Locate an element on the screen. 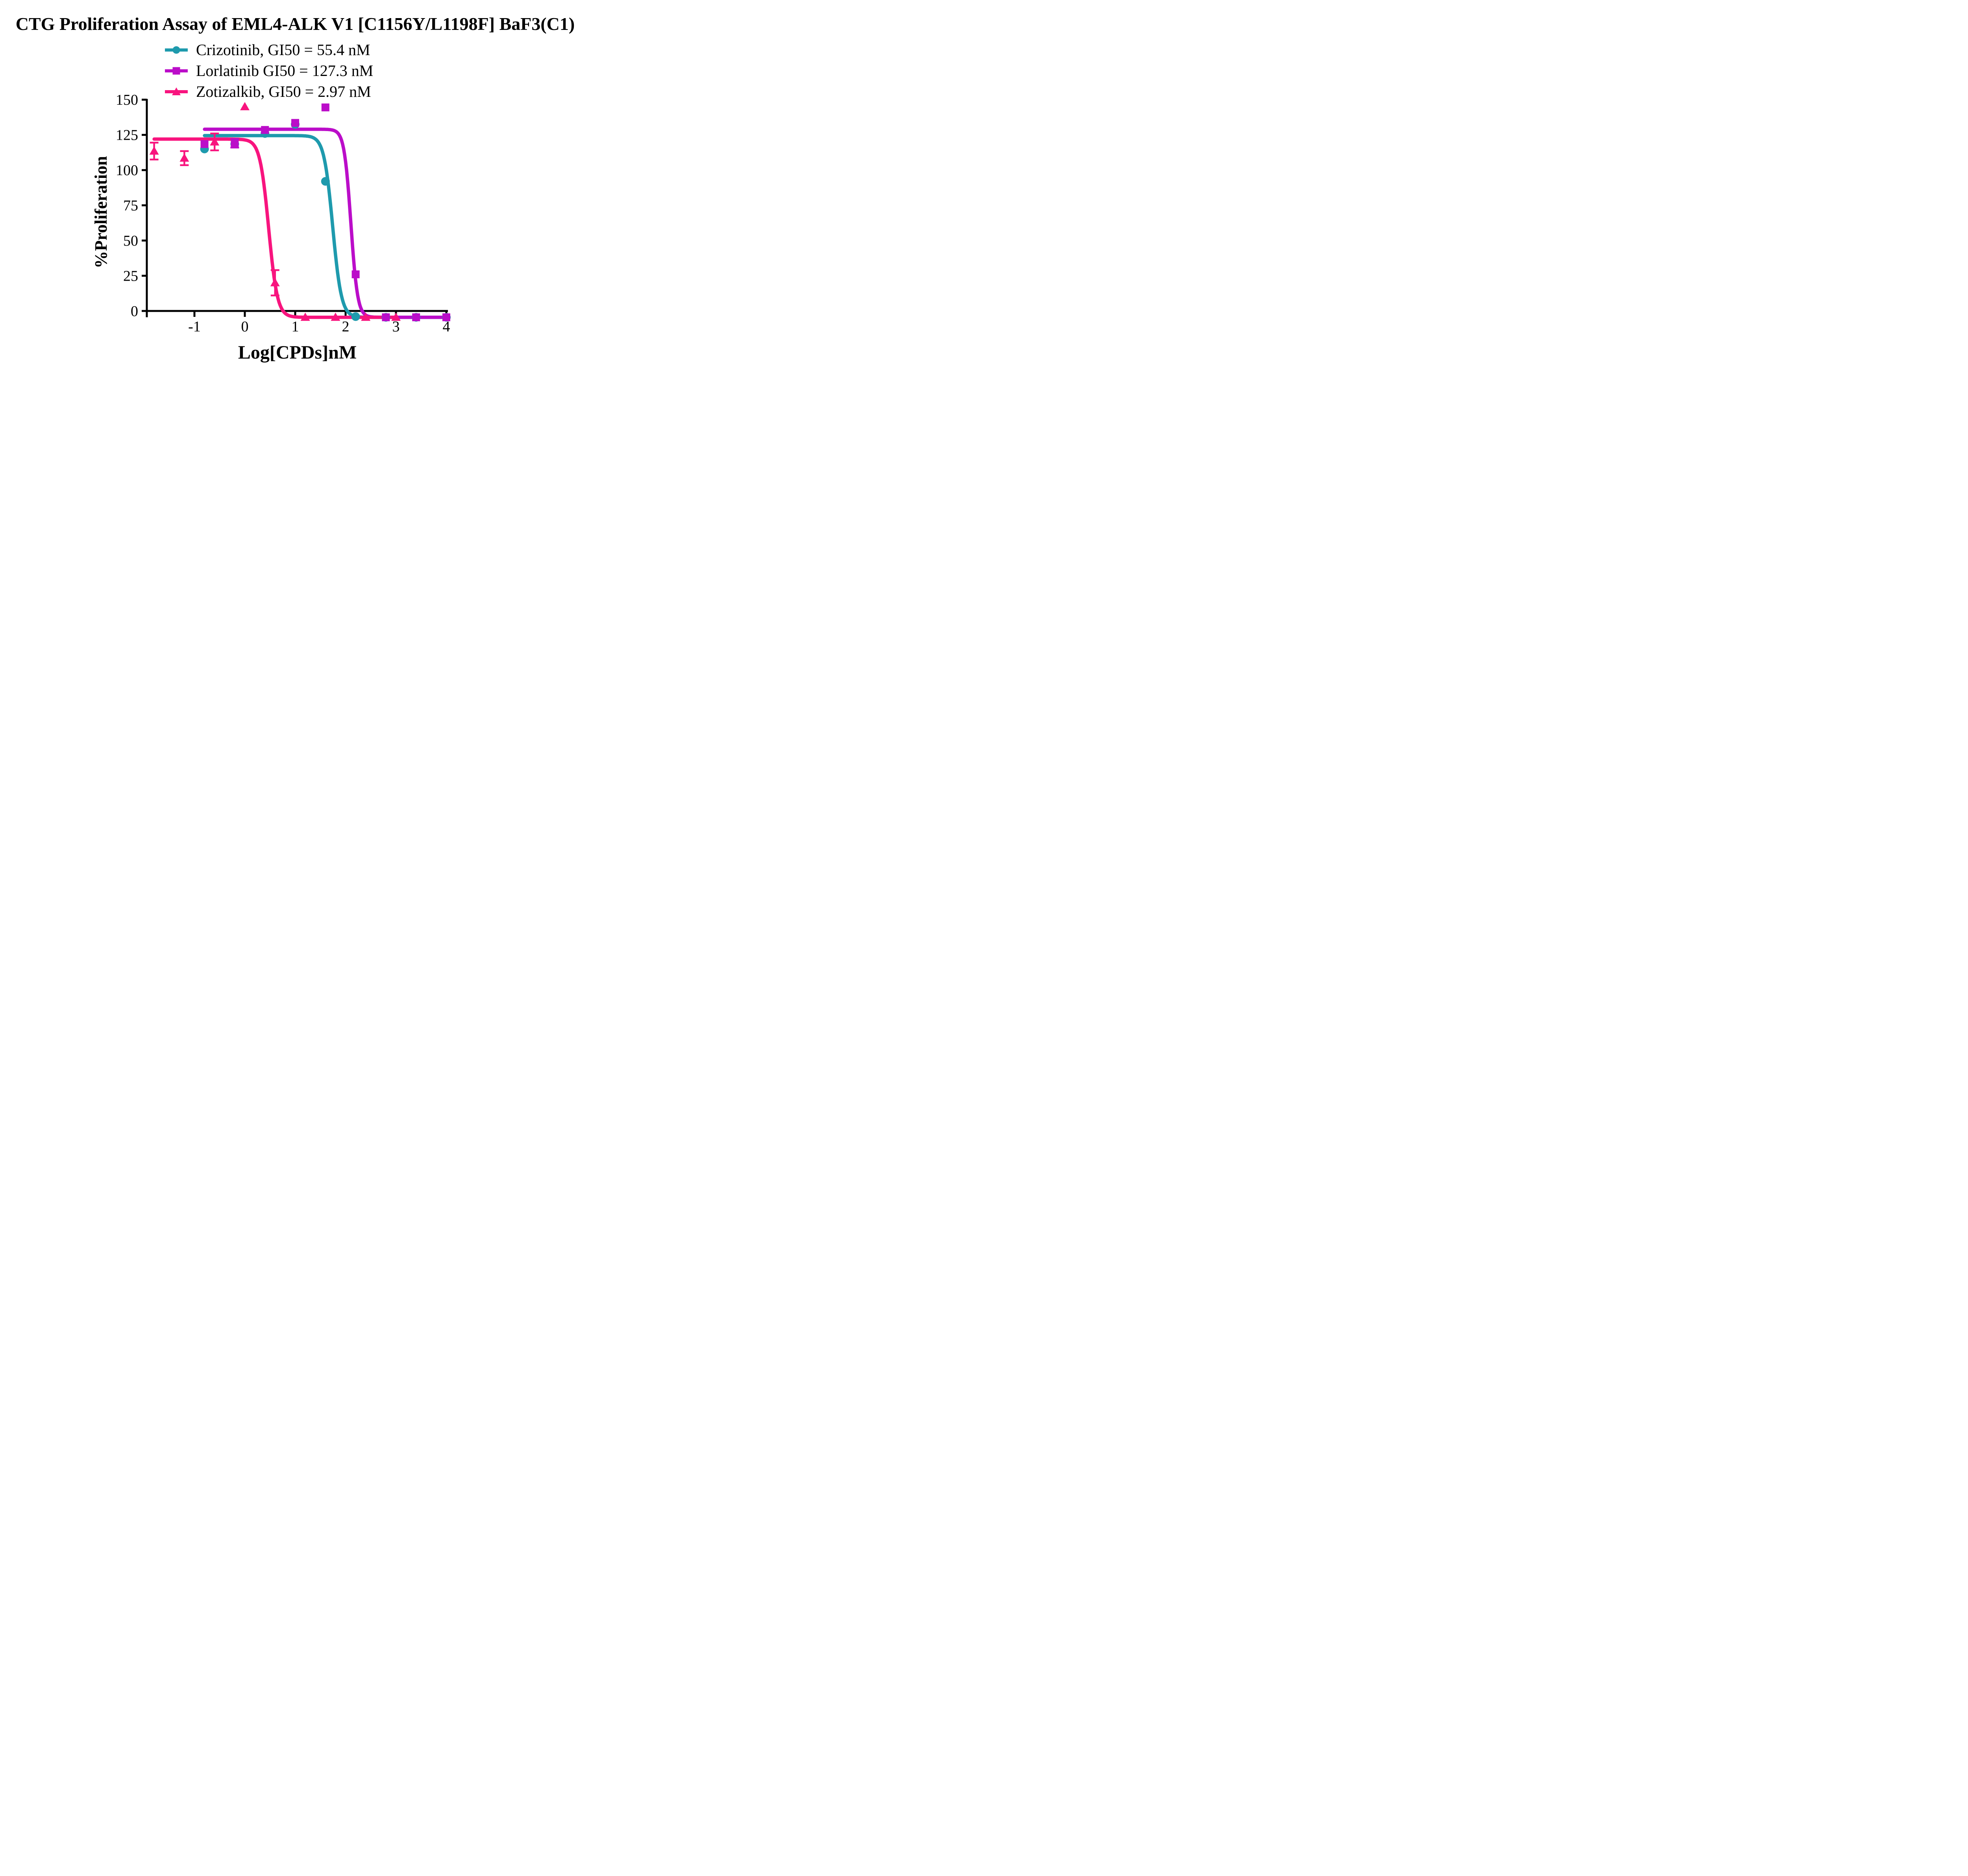 This screenshot has height=1876, width=1968. legend-item-crizotinib: Crizotinib, GI50 = 55.4 nM is located at coordinates (268, 49).